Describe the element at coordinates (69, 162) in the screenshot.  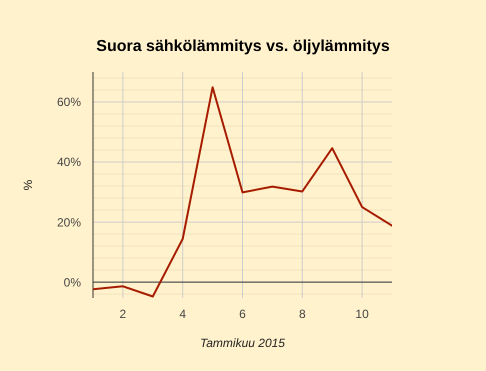
I see `y-tick-label: 40%` at that location.